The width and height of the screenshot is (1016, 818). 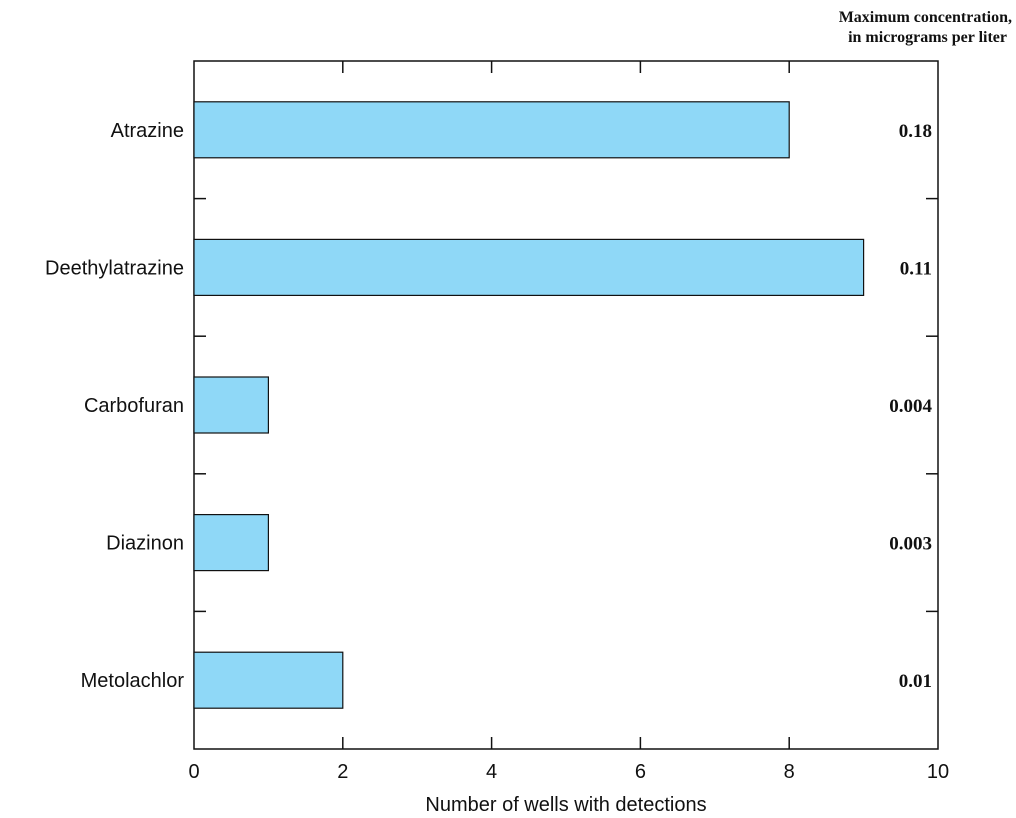 I want to click on concentration-label: 0.18, so click(x=915, y=131).